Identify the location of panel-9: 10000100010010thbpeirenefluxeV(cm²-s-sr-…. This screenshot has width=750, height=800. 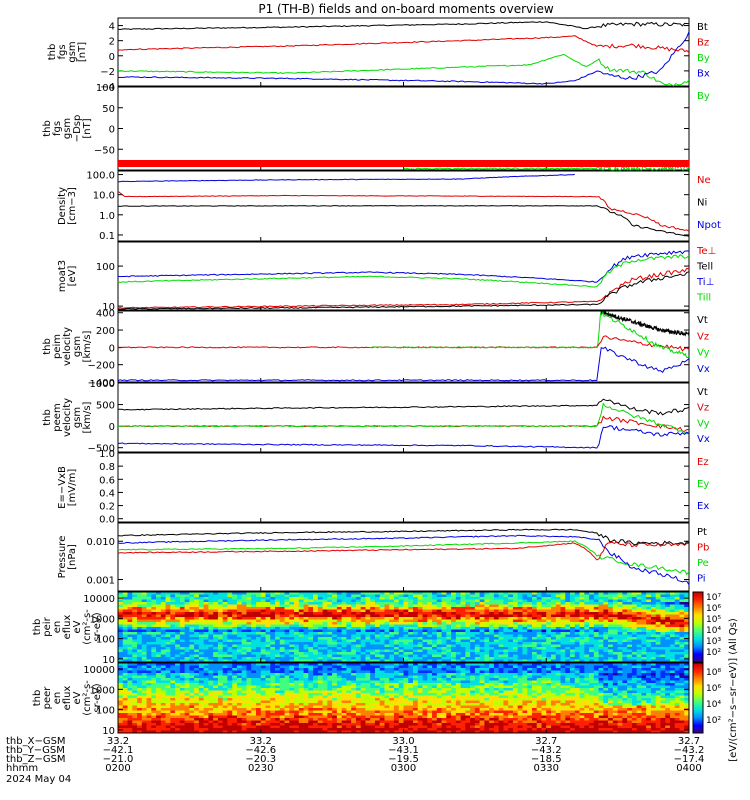
(361, 628).